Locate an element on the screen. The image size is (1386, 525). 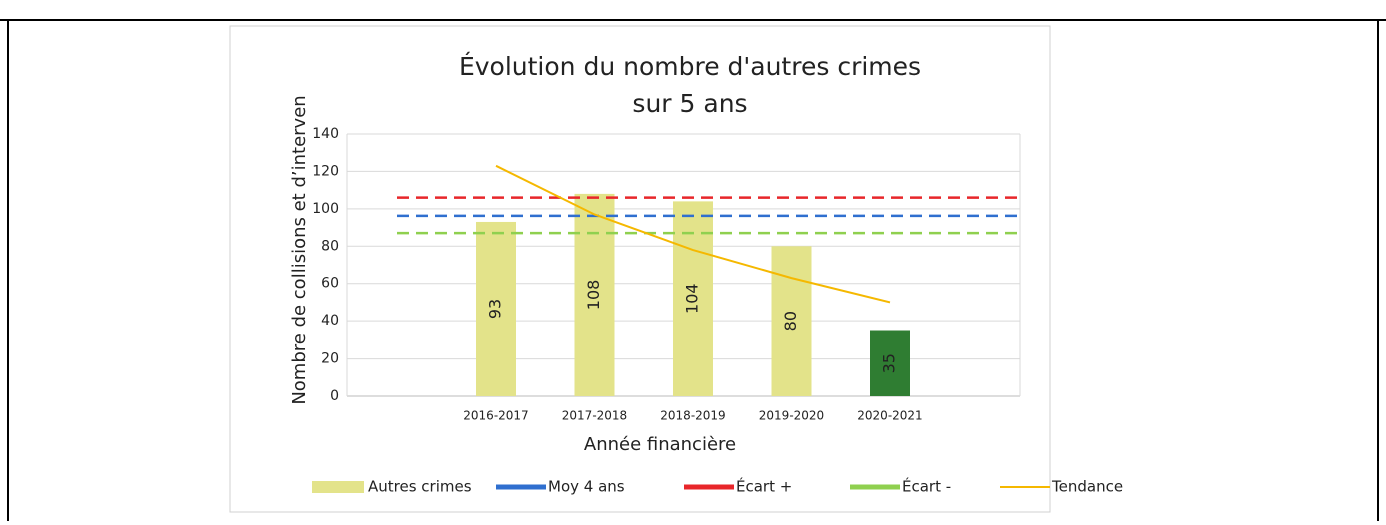
y-tick-label: 120 is located at coordinates (325, 171).